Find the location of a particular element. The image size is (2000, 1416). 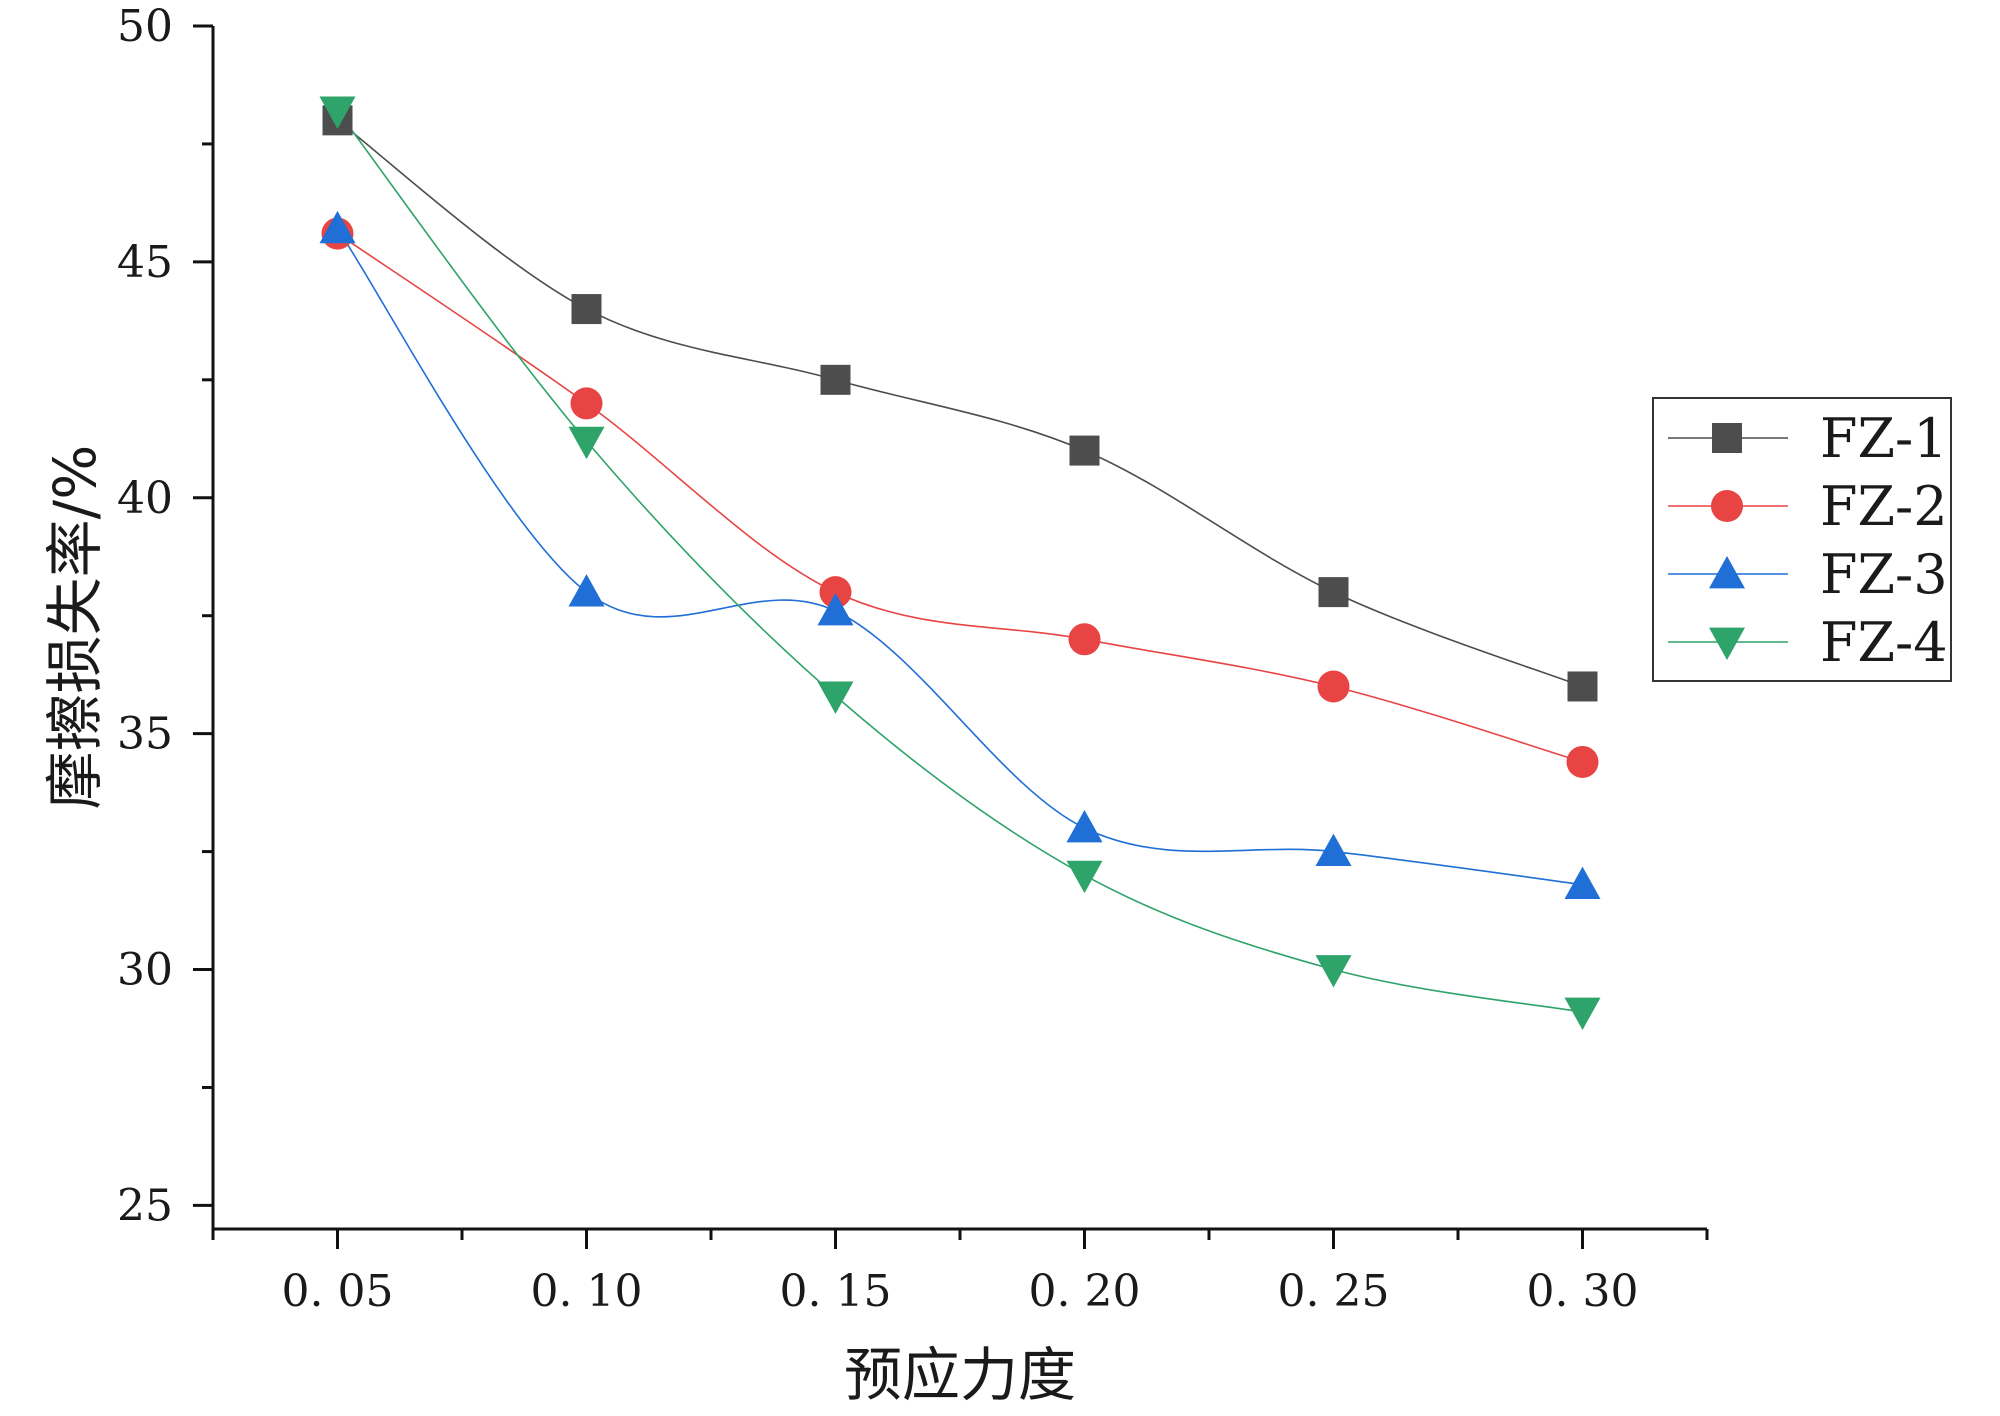

y-tick-label: 30 is located at coordinates (145, 970).